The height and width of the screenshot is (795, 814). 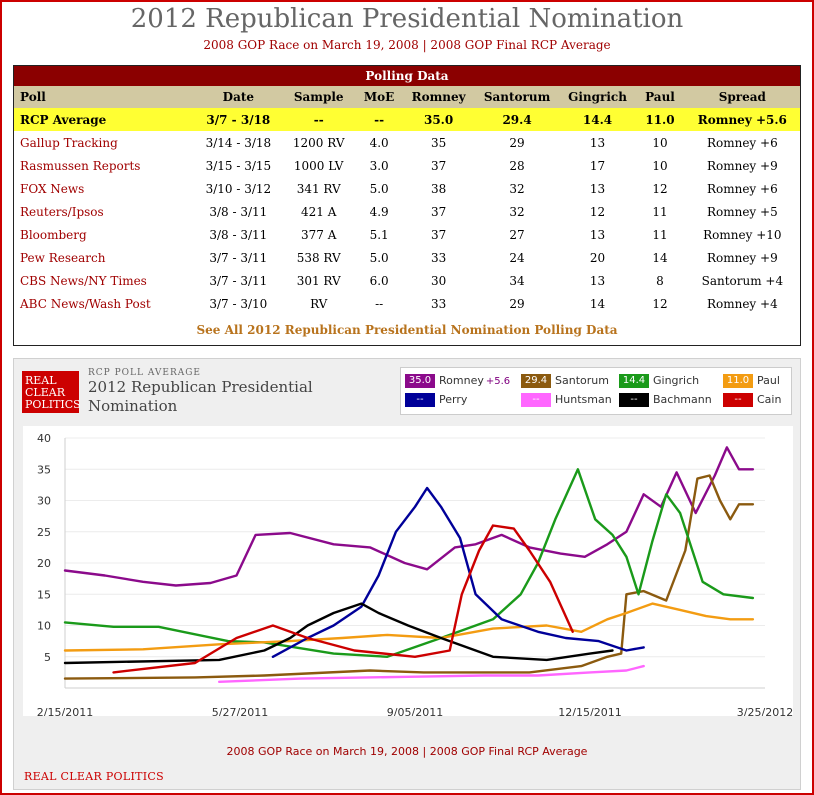 I want to click on table-cell: 37, so click(x=438, y=211).